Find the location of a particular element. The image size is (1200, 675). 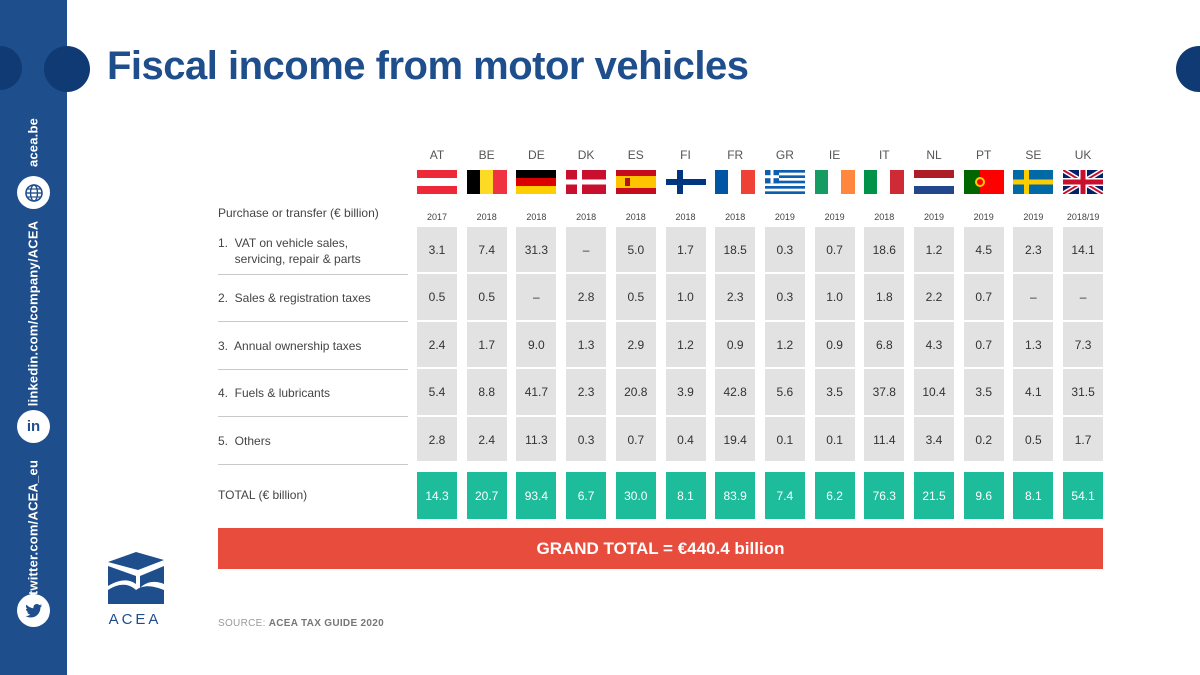

row-label: 2. Sales & registration taxes is located at coordinates (294, 298).